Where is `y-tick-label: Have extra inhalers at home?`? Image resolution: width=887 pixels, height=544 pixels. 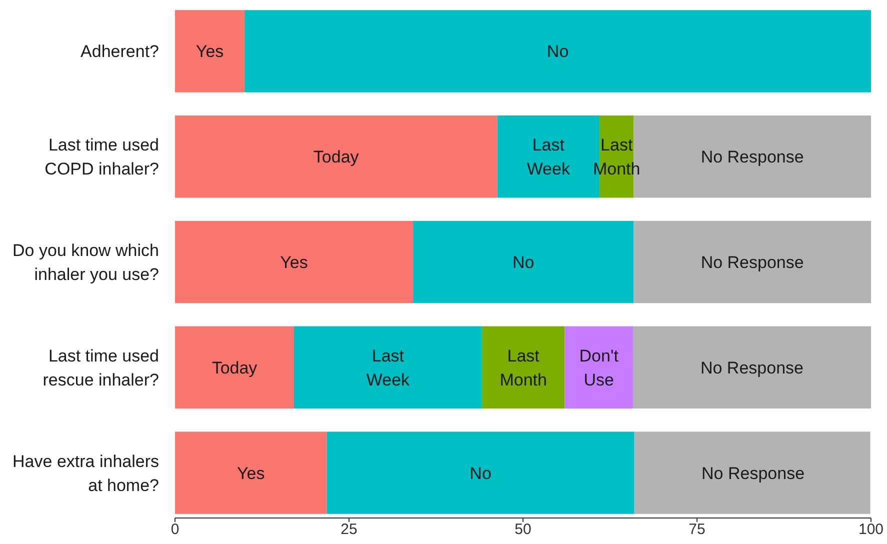
y-tick-label: Have extra inhalers at home? is located at coordinates (85, 472).